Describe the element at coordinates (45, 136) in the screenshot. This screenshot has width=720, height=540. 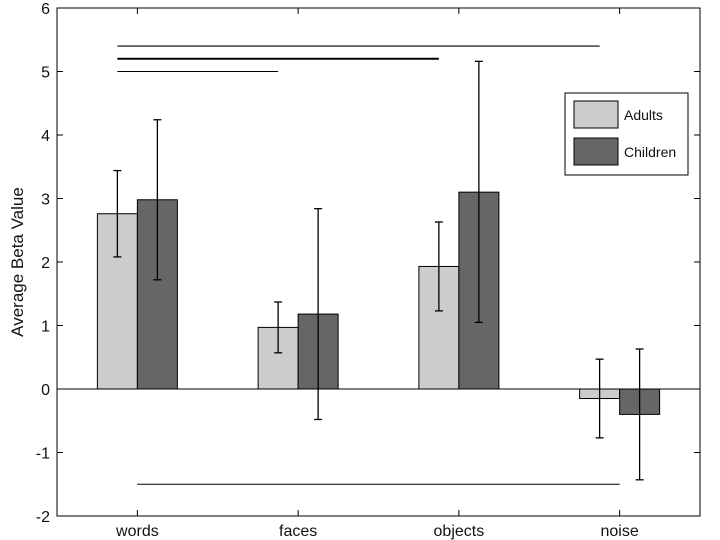
I see `y-tick-label: 4` at that location.